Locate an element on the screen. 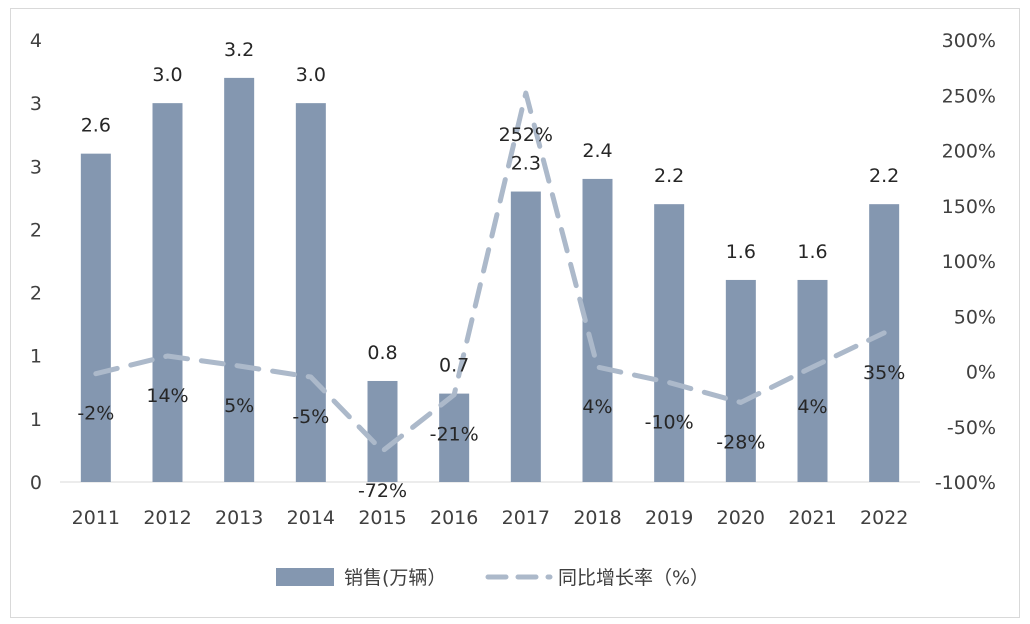  x-tick-label: 2017 is located at coordinates (526, 518).